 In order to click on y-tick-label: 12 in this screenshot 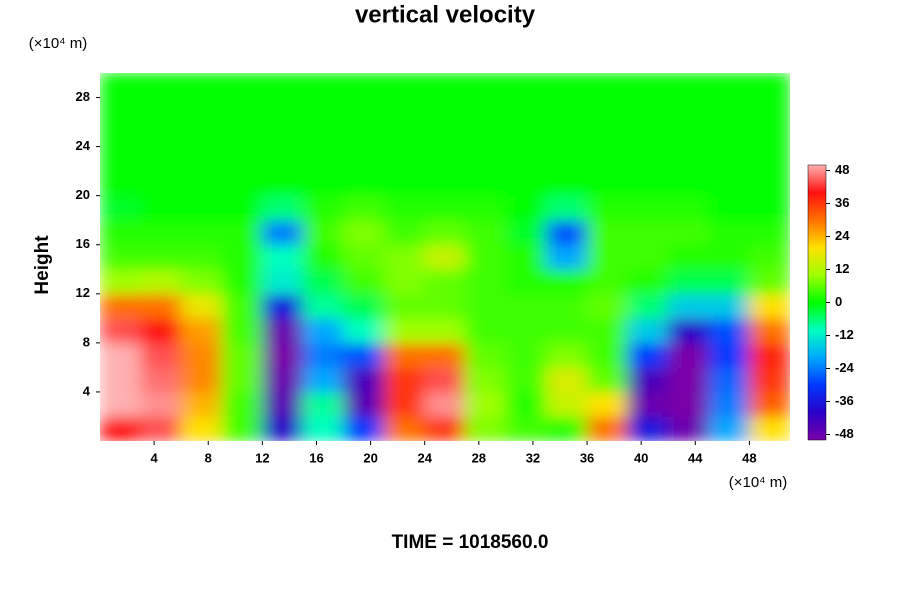, I will do `click(83, 292)`.